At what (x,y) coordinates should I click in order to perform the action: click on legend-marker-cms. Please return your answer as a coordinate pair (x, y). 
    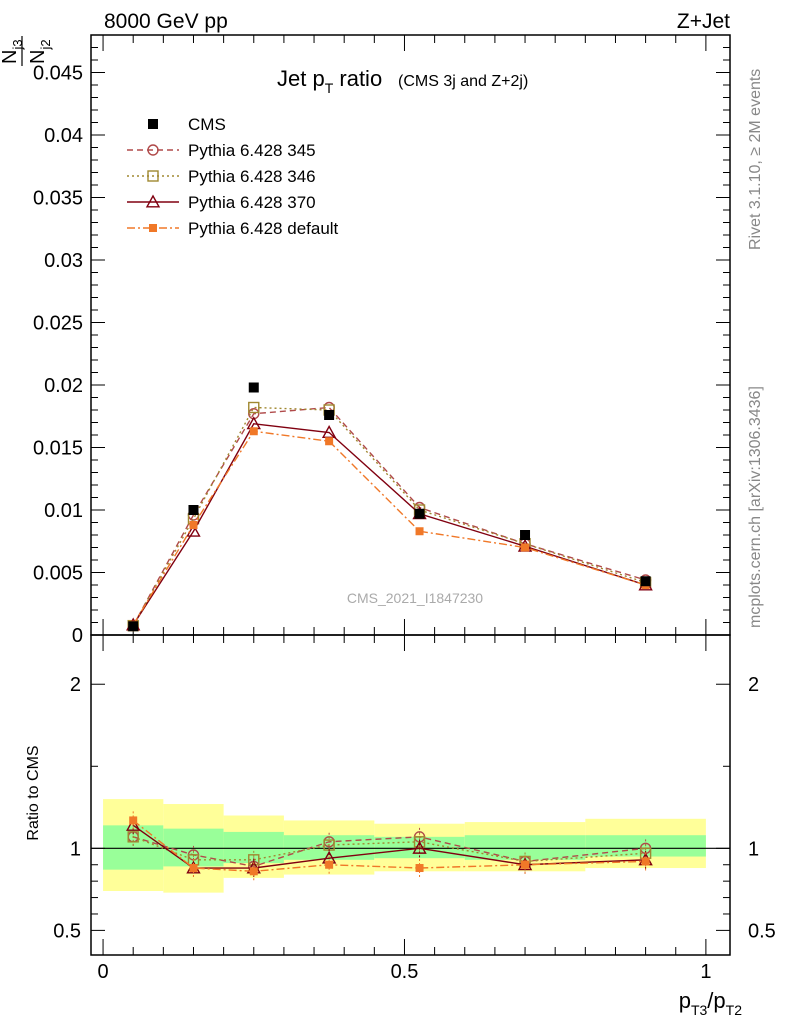
    Looking at the image, I should click on (153, 124).